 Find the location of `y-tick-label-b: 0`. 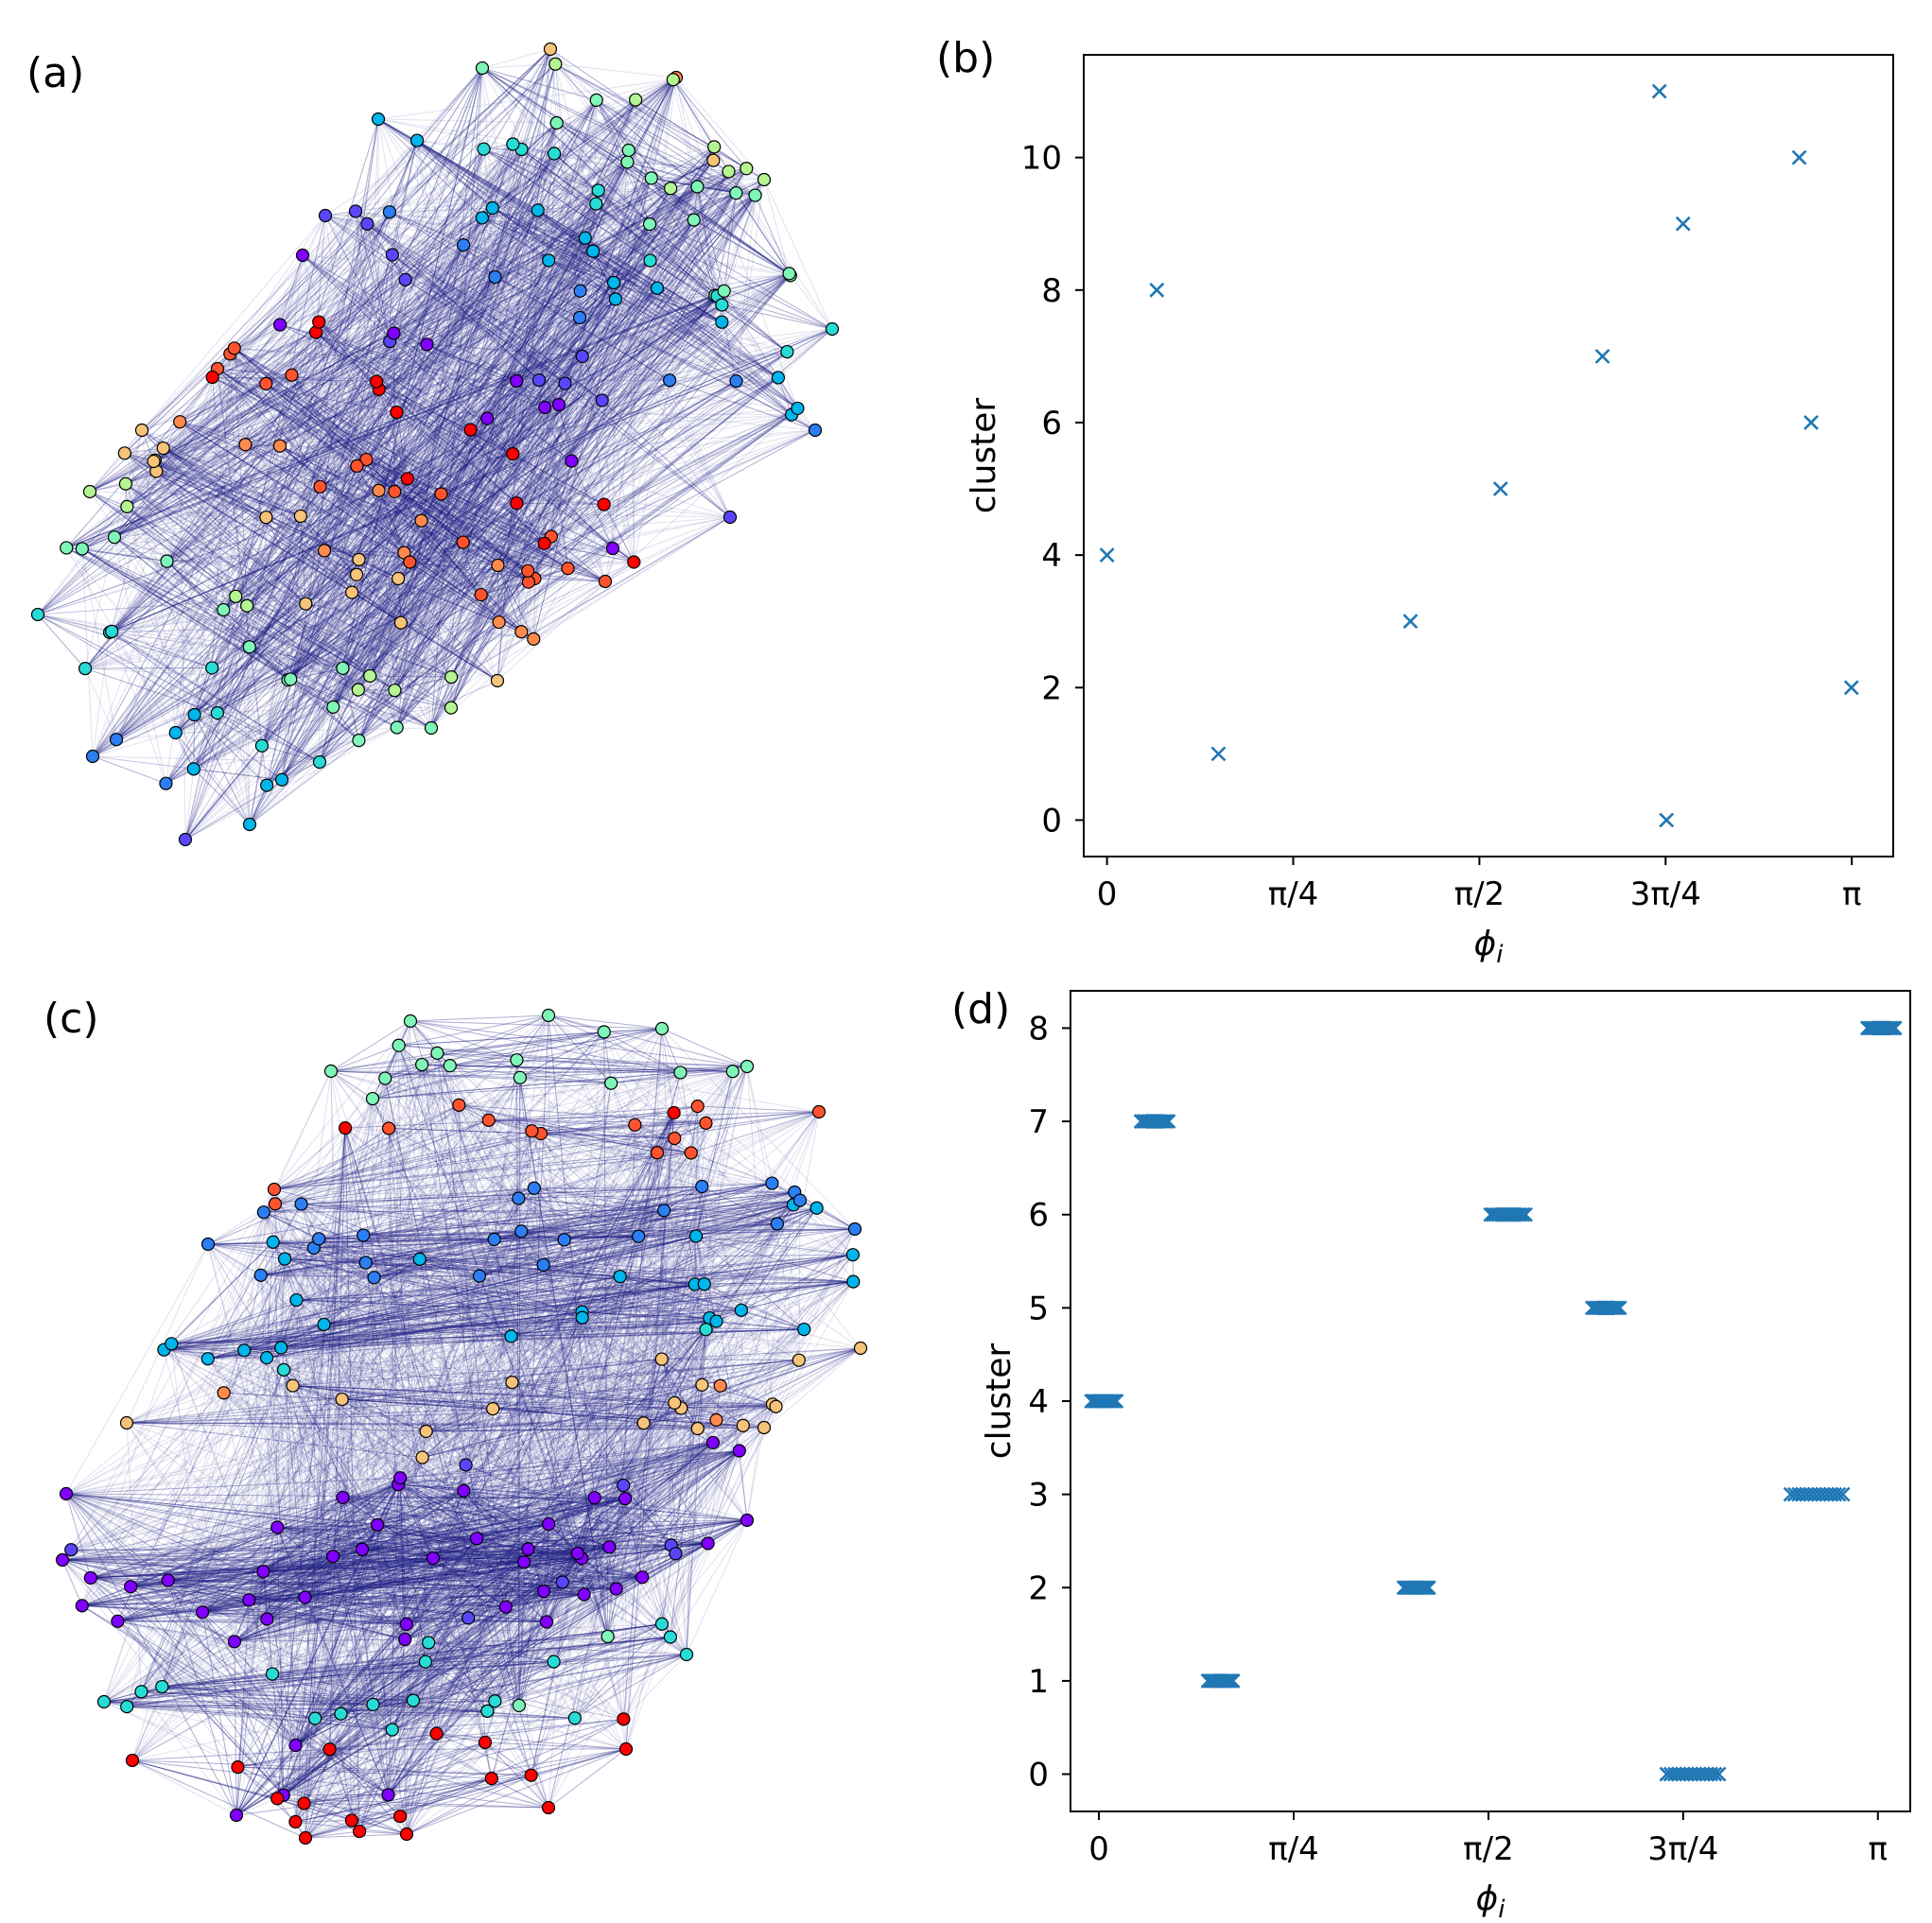

y-tick-label-b: 0 is located at coordinates (1051, 821).